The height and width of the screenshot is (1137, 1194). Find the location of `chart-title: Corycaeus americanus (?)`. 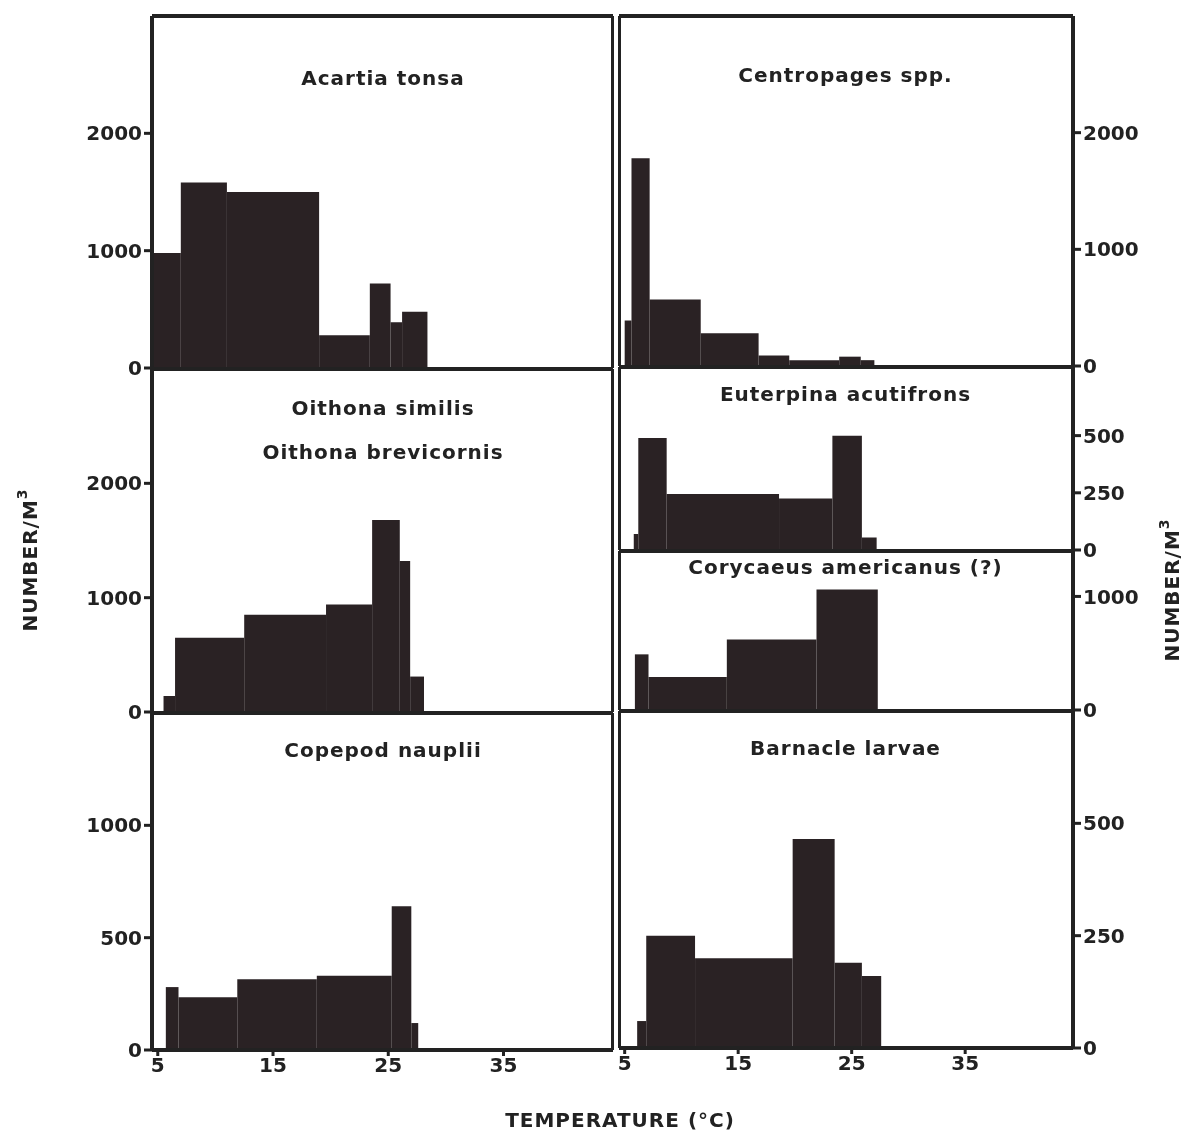

chart-title: Corycaeus americanus (?) is located at coordinates (845, 567).